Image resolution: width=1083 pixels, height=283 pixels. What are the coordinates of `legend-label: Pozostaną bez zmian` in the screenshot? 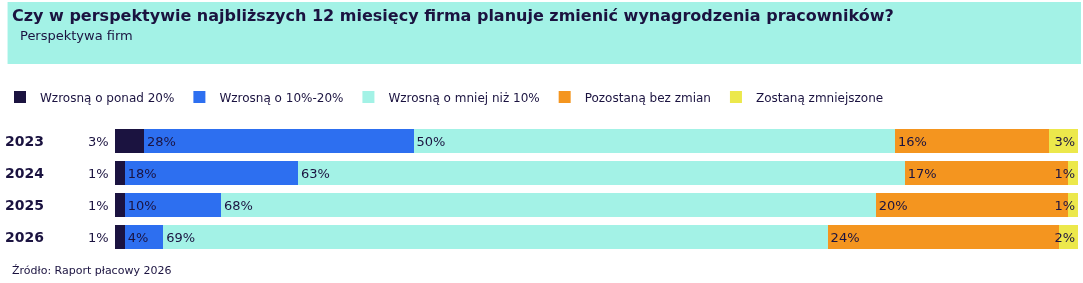 It's located at (647, 97).